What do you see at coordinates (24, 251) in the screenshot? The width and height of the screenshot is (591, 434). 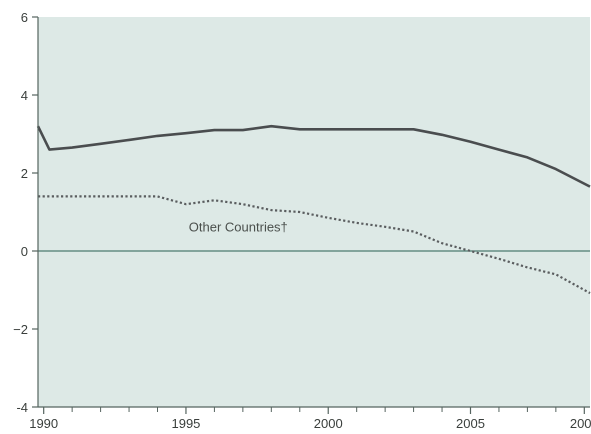 I see `y-tick-label: 0` at bounding box center [24, 251].